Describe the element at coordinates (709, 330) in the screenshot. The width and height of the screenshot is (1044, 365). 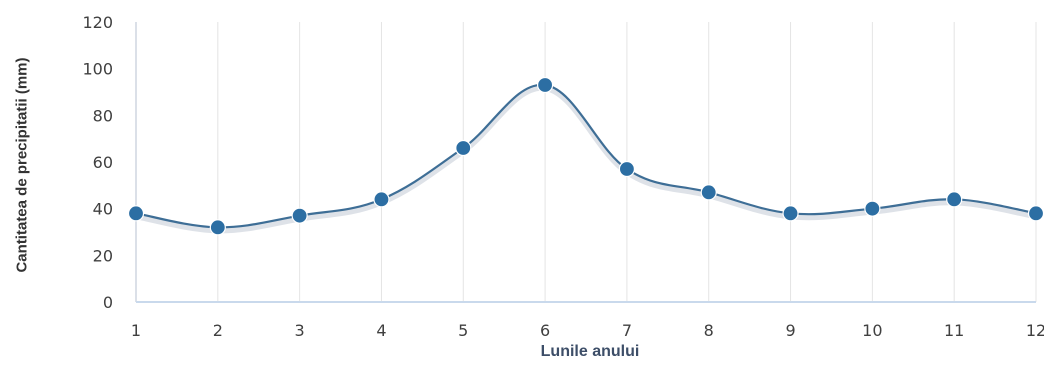
I see `x-tick-label: 8` at that location.